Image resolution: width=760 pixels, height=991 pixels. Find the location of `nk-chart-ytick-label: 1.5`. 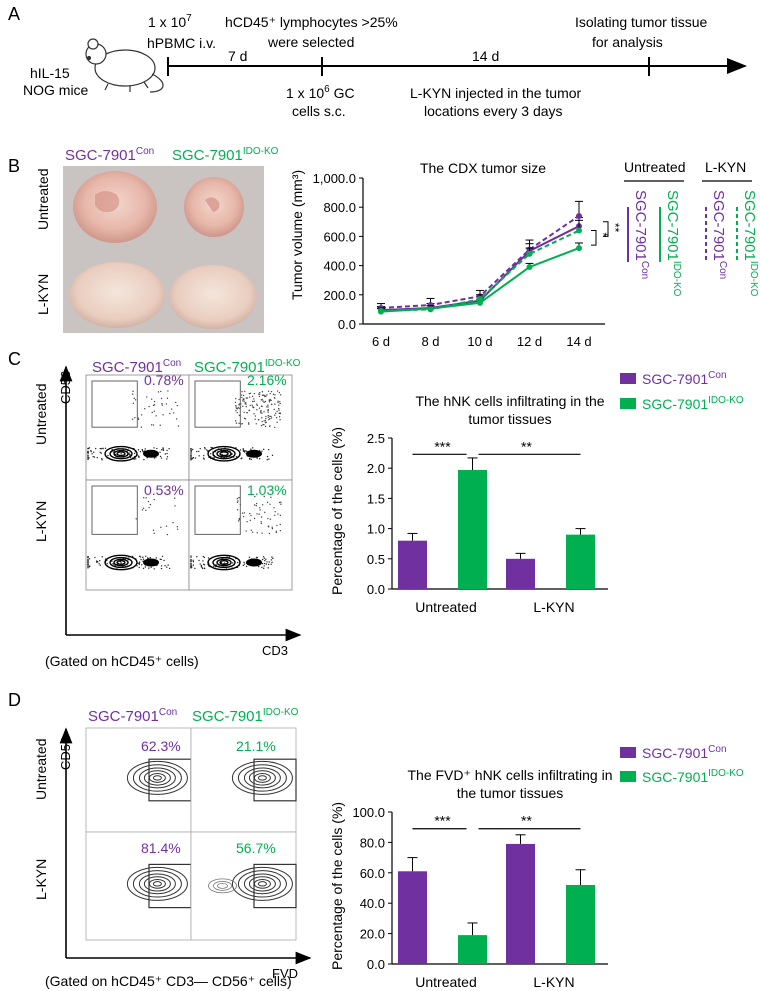

nk-chart-ytick-label: 1.5 is located at coordinates (376, 498).